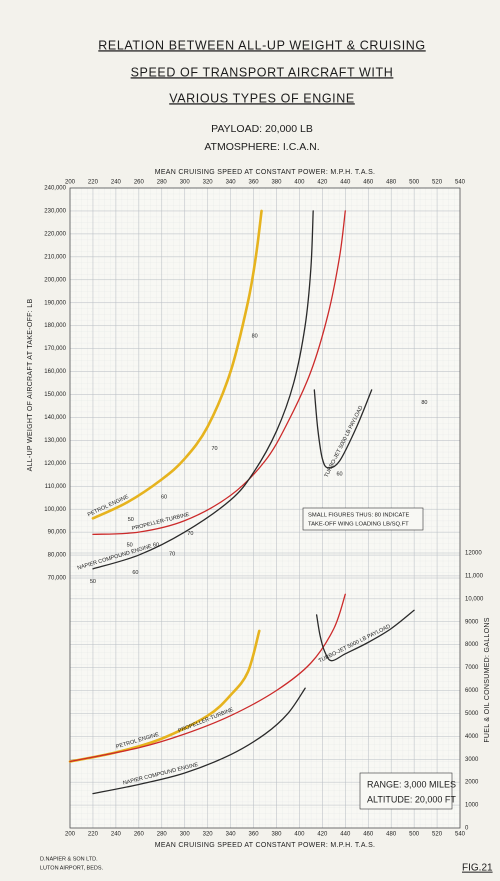 Image resolution: width=500 pixels, height=881 pixels. I want to click on y2-tick-label: 3000, so click(472, 760).